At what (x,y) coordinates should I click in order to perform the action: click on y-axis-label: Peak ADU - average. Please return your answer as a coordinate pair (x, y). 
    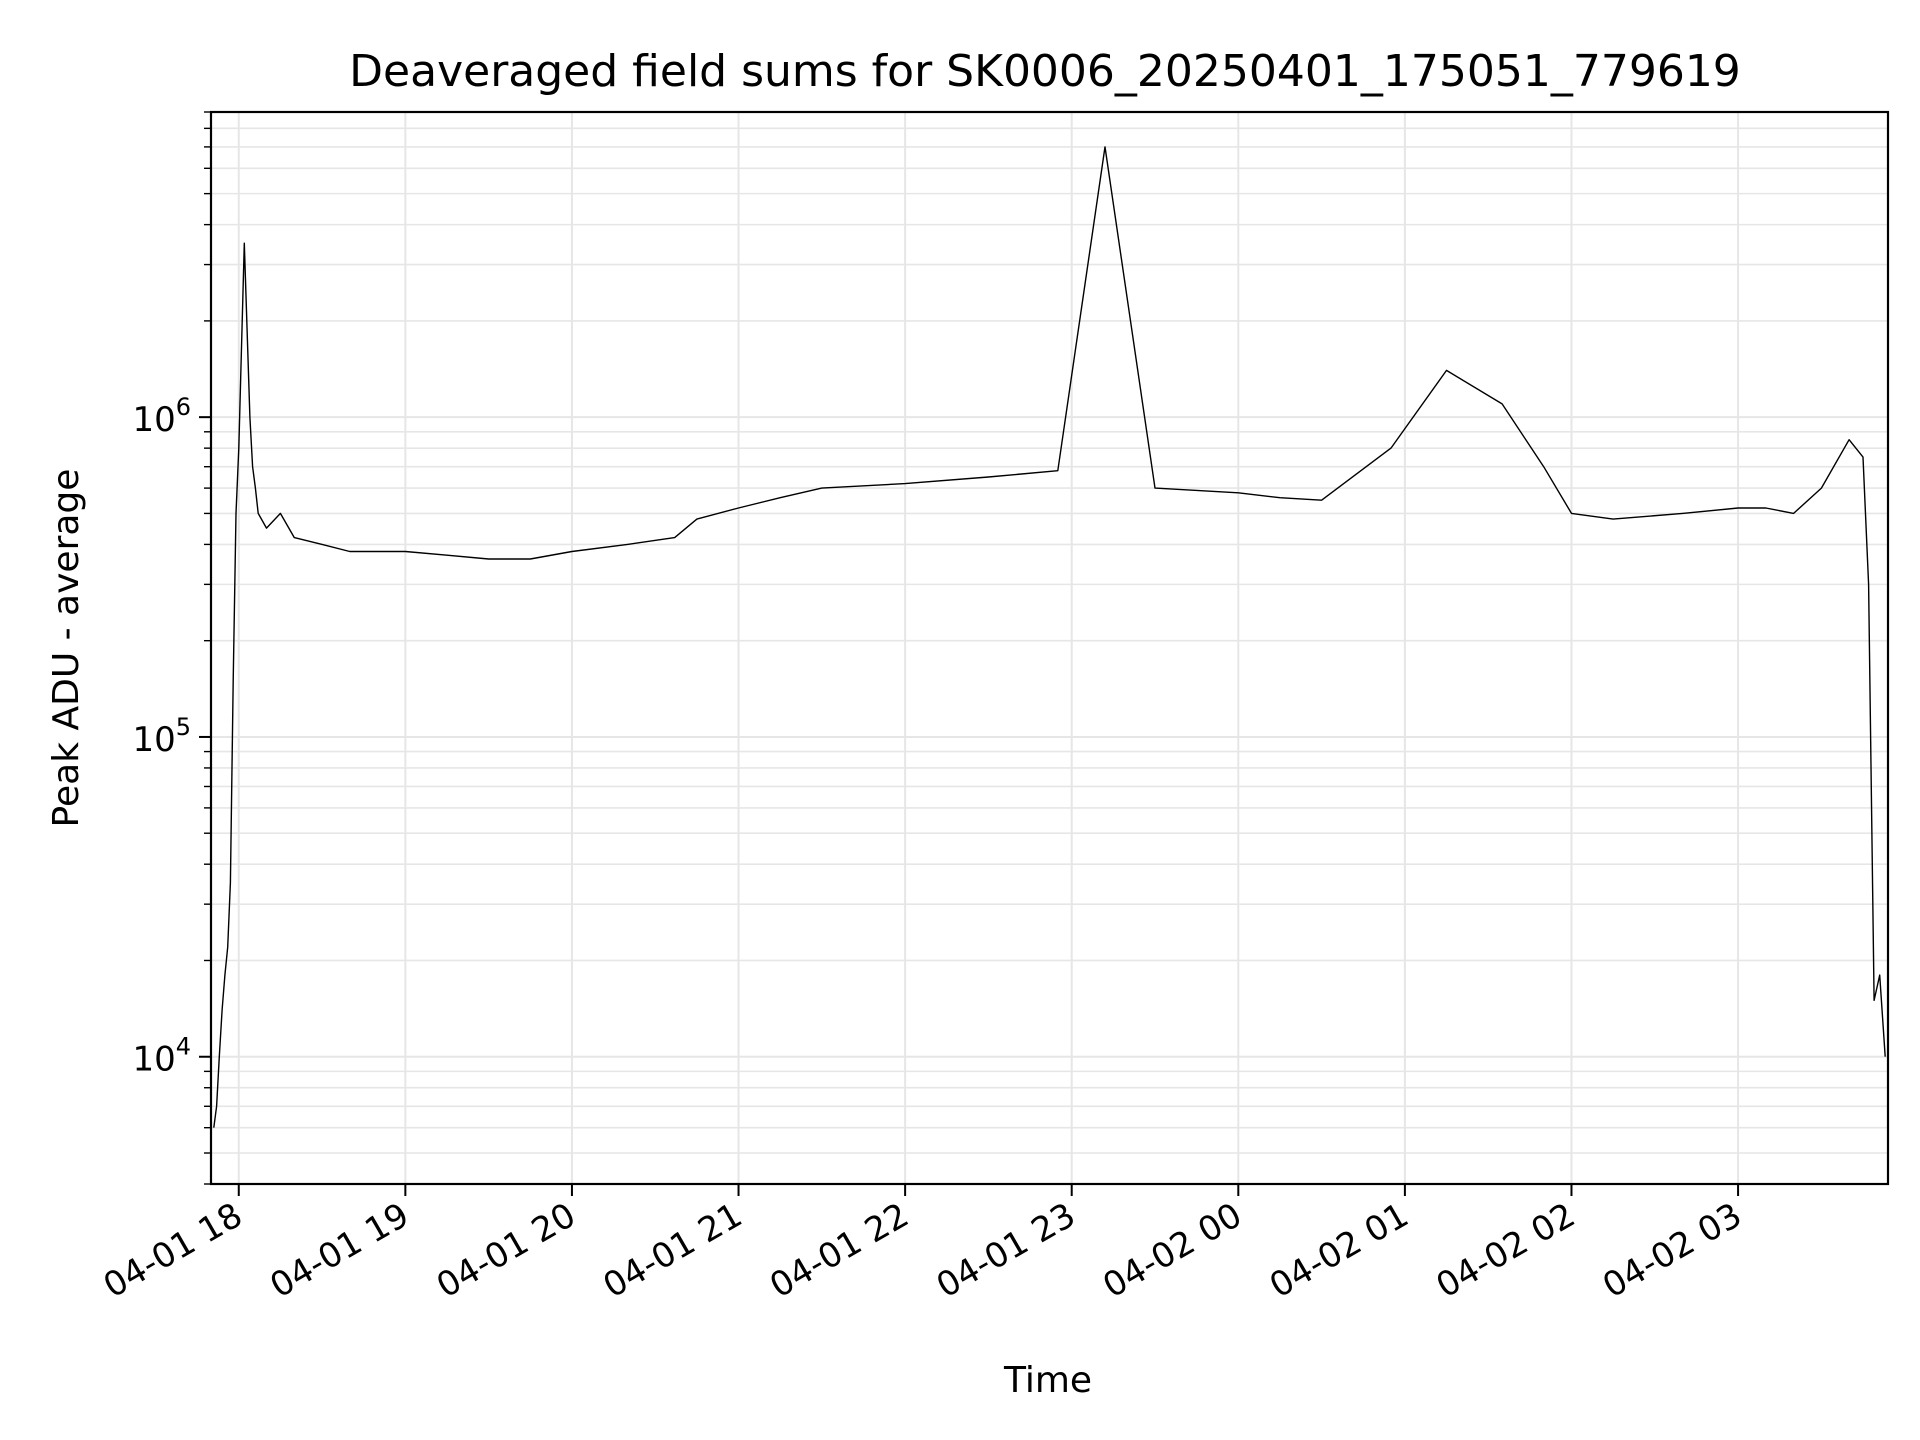
    Looking at the image, I should click on (66, 648).